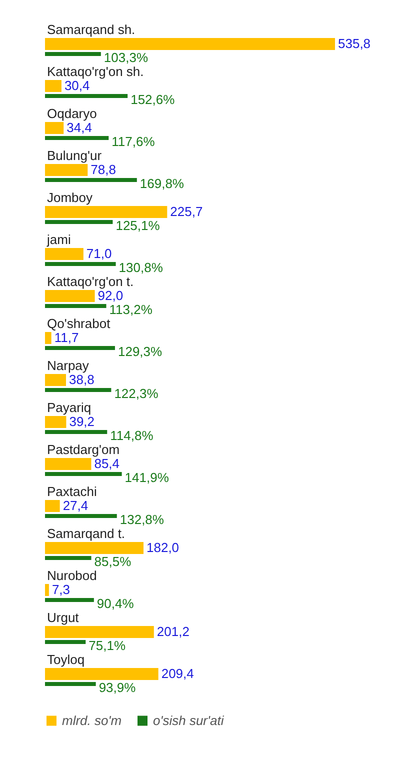  What do you see at coordinates (141, 267) in the screenshot?
I see `data-label: 130,8%` at bounding box center [141, 267].